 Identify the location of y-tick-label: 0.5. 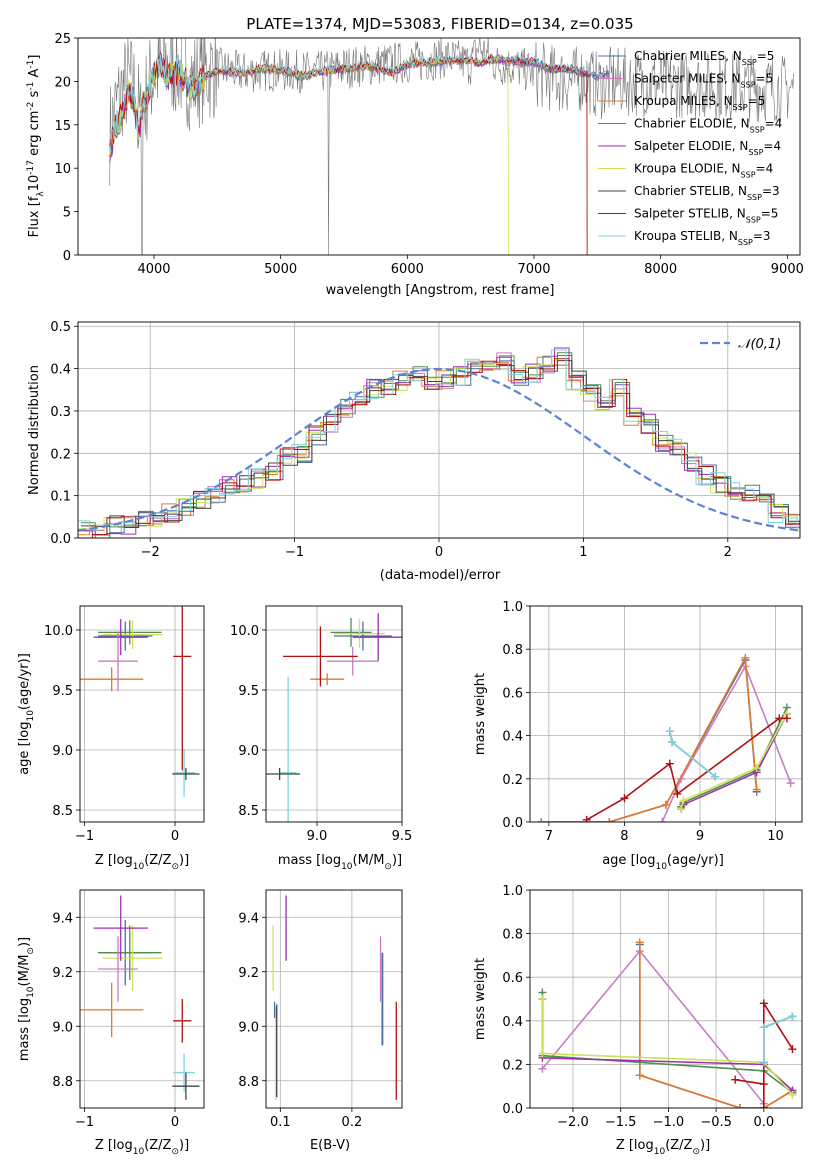
(60, 327).